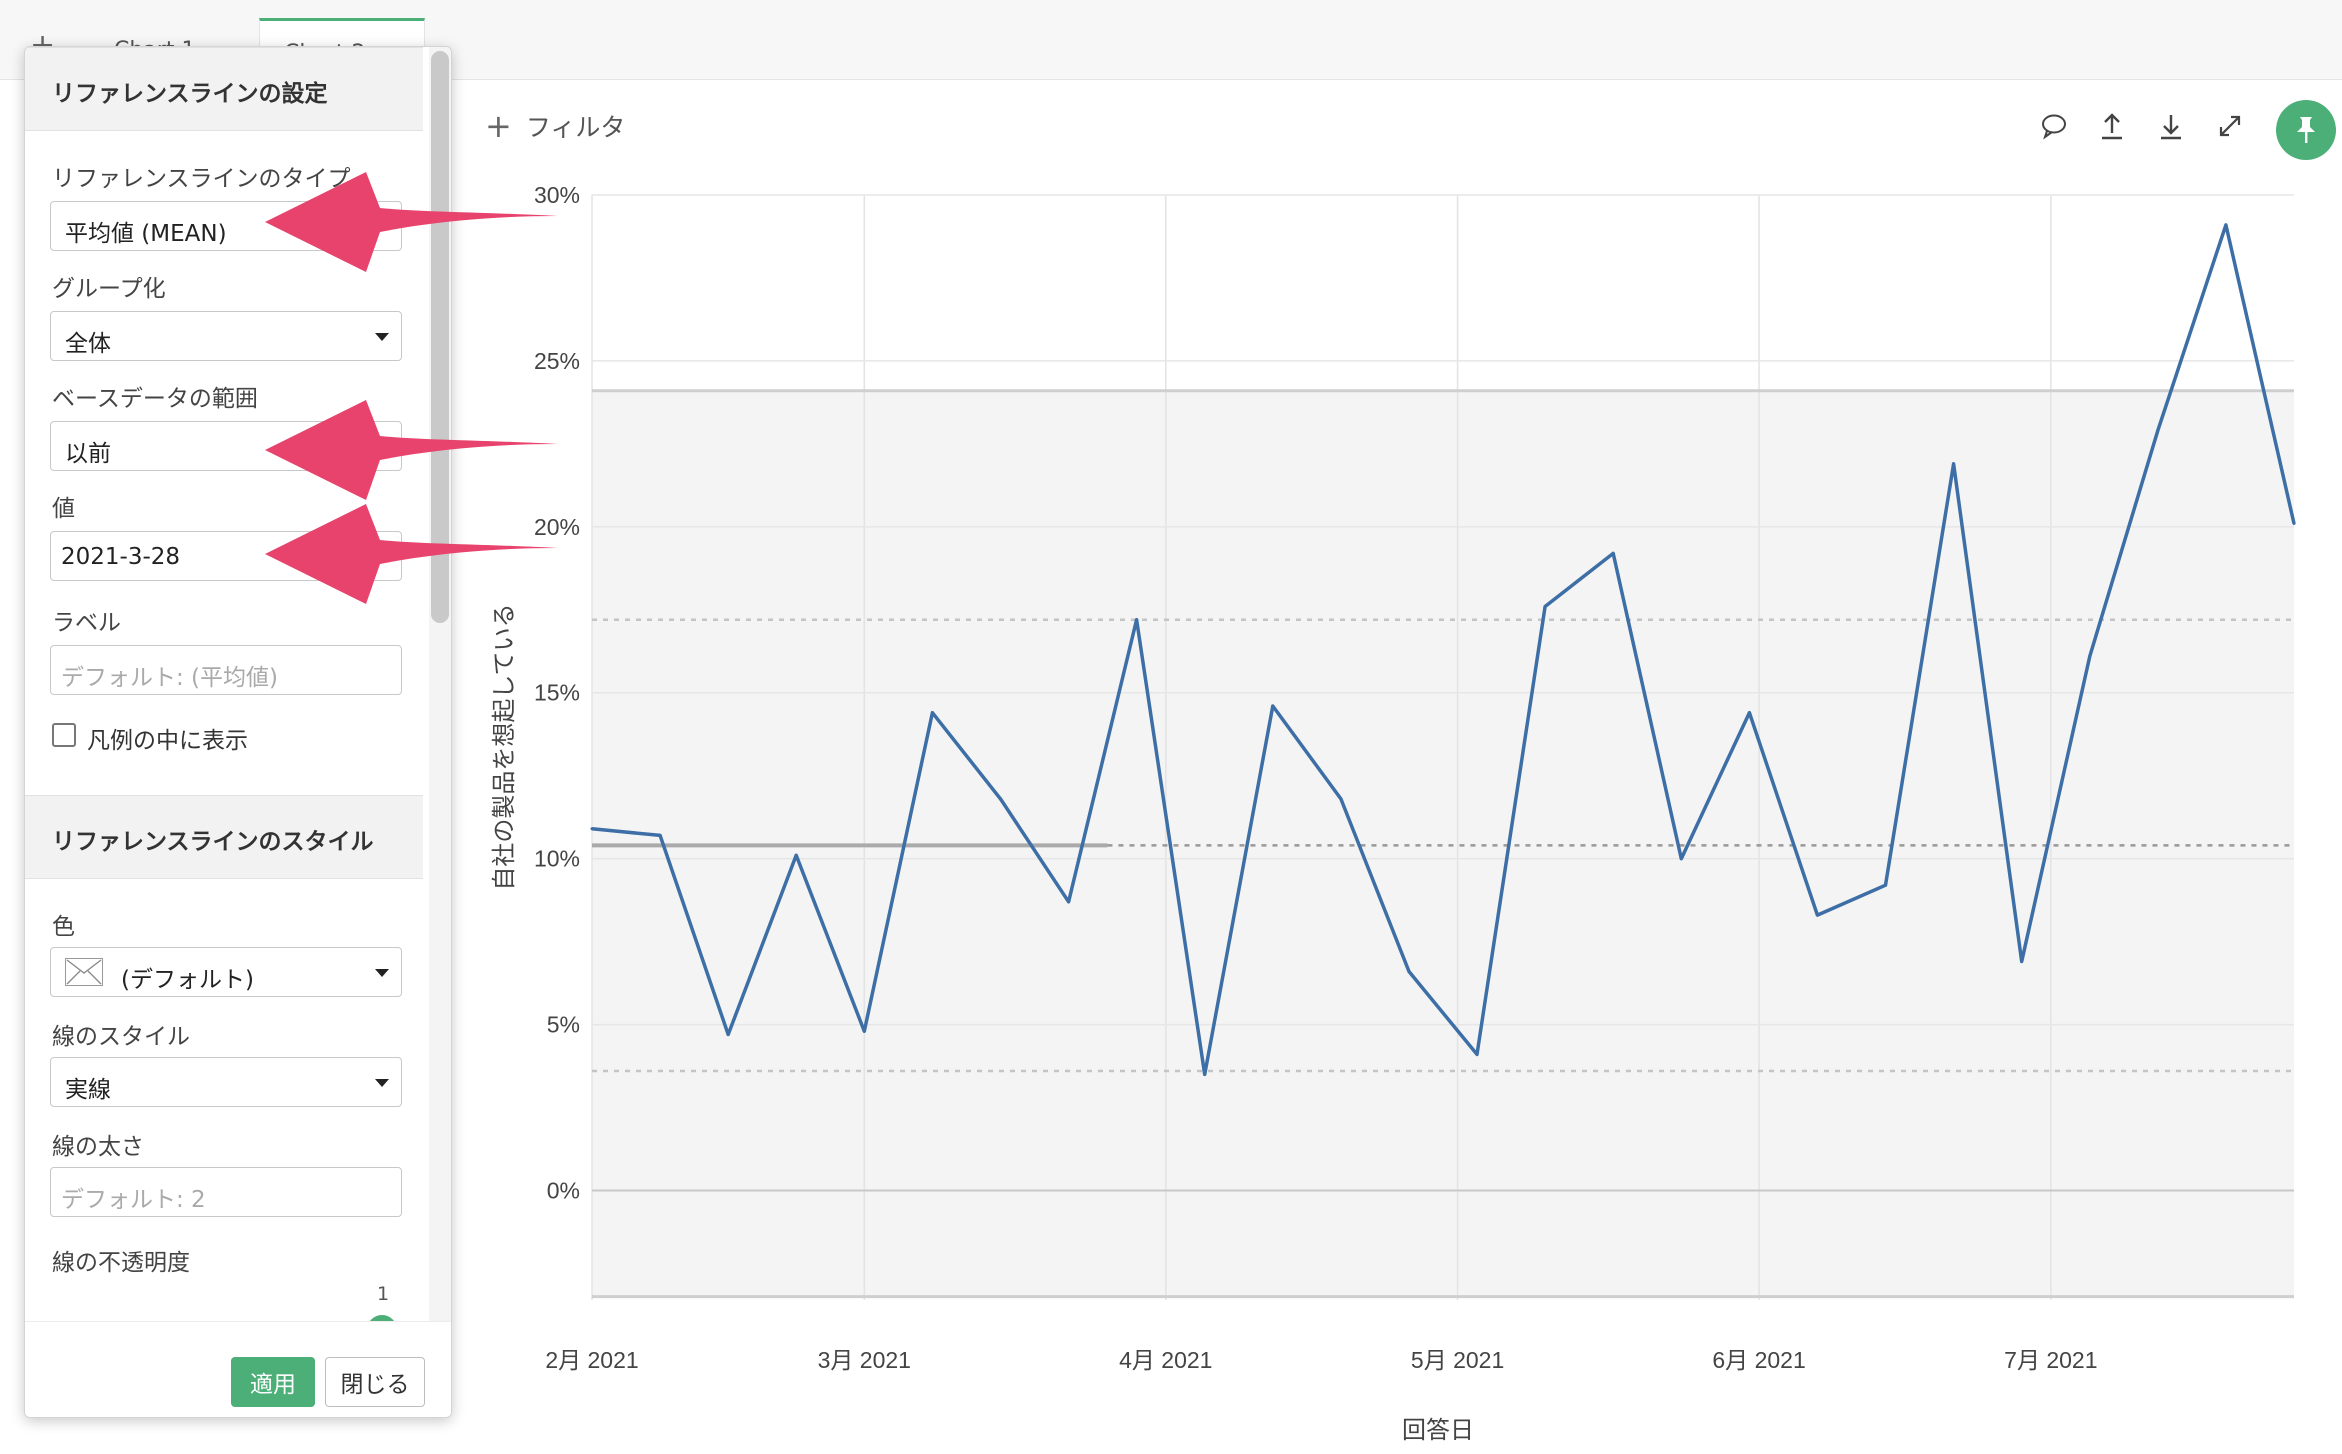 Image resolution: width=2342 pixels, height=1454 pixels. I want to click on ref-label-label: ラベル, so click(86, 623).